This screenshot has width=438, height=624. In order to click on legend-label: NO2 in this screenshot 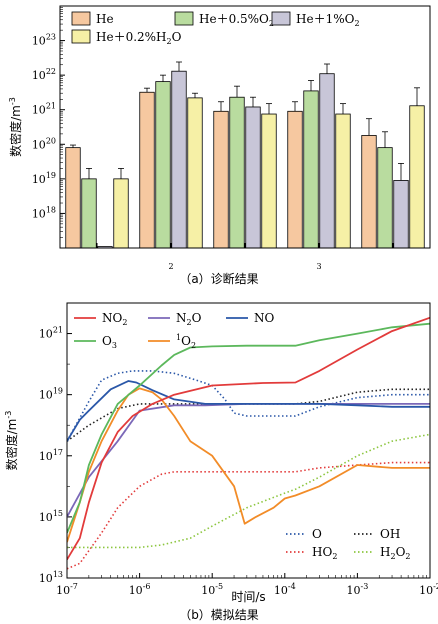, I will do `click(114, 319)`.